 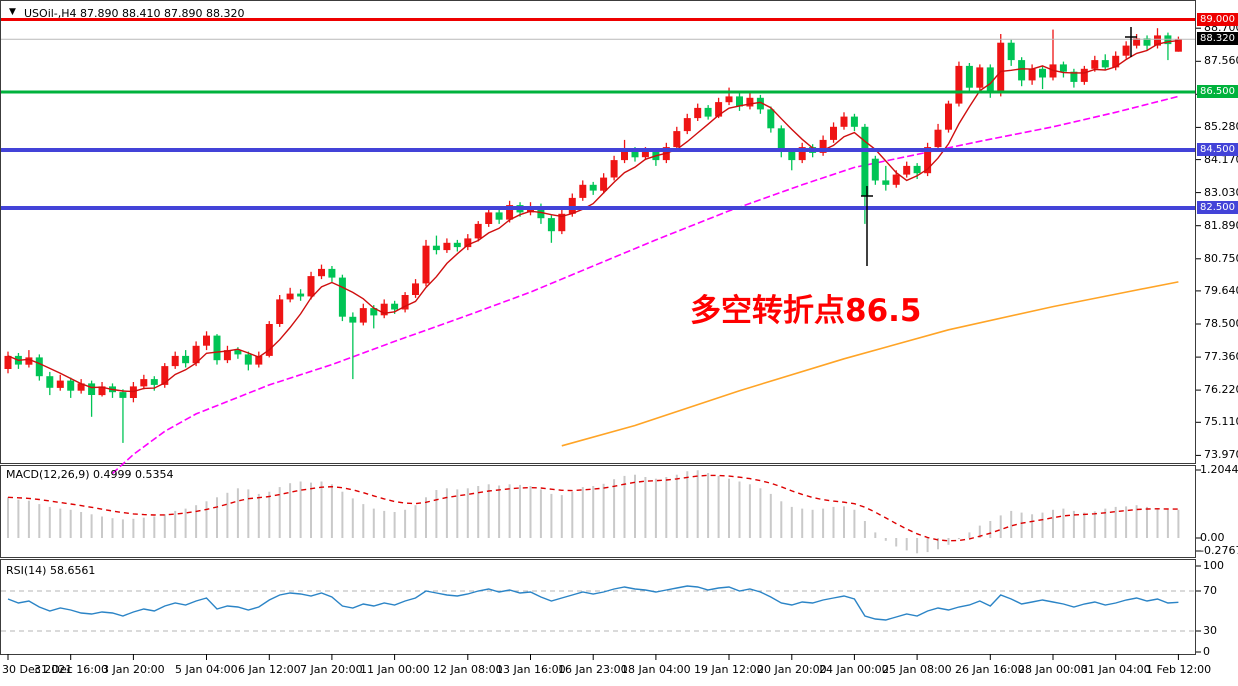 I want to click on rsi-pane, so click(x=598, y=606).